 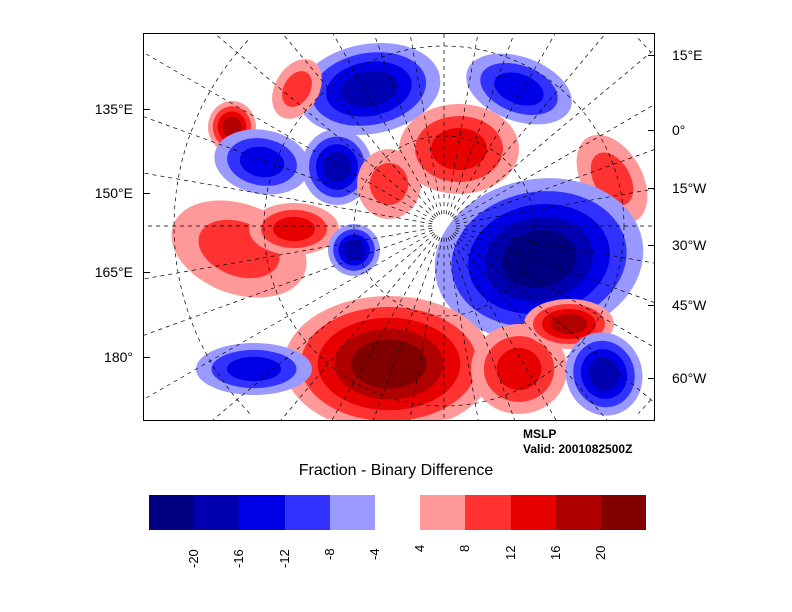 What do you see at coordinates (555, 552) in the screenshot?
I see `colorbar-label: 16` at bounding box center [555, 552].